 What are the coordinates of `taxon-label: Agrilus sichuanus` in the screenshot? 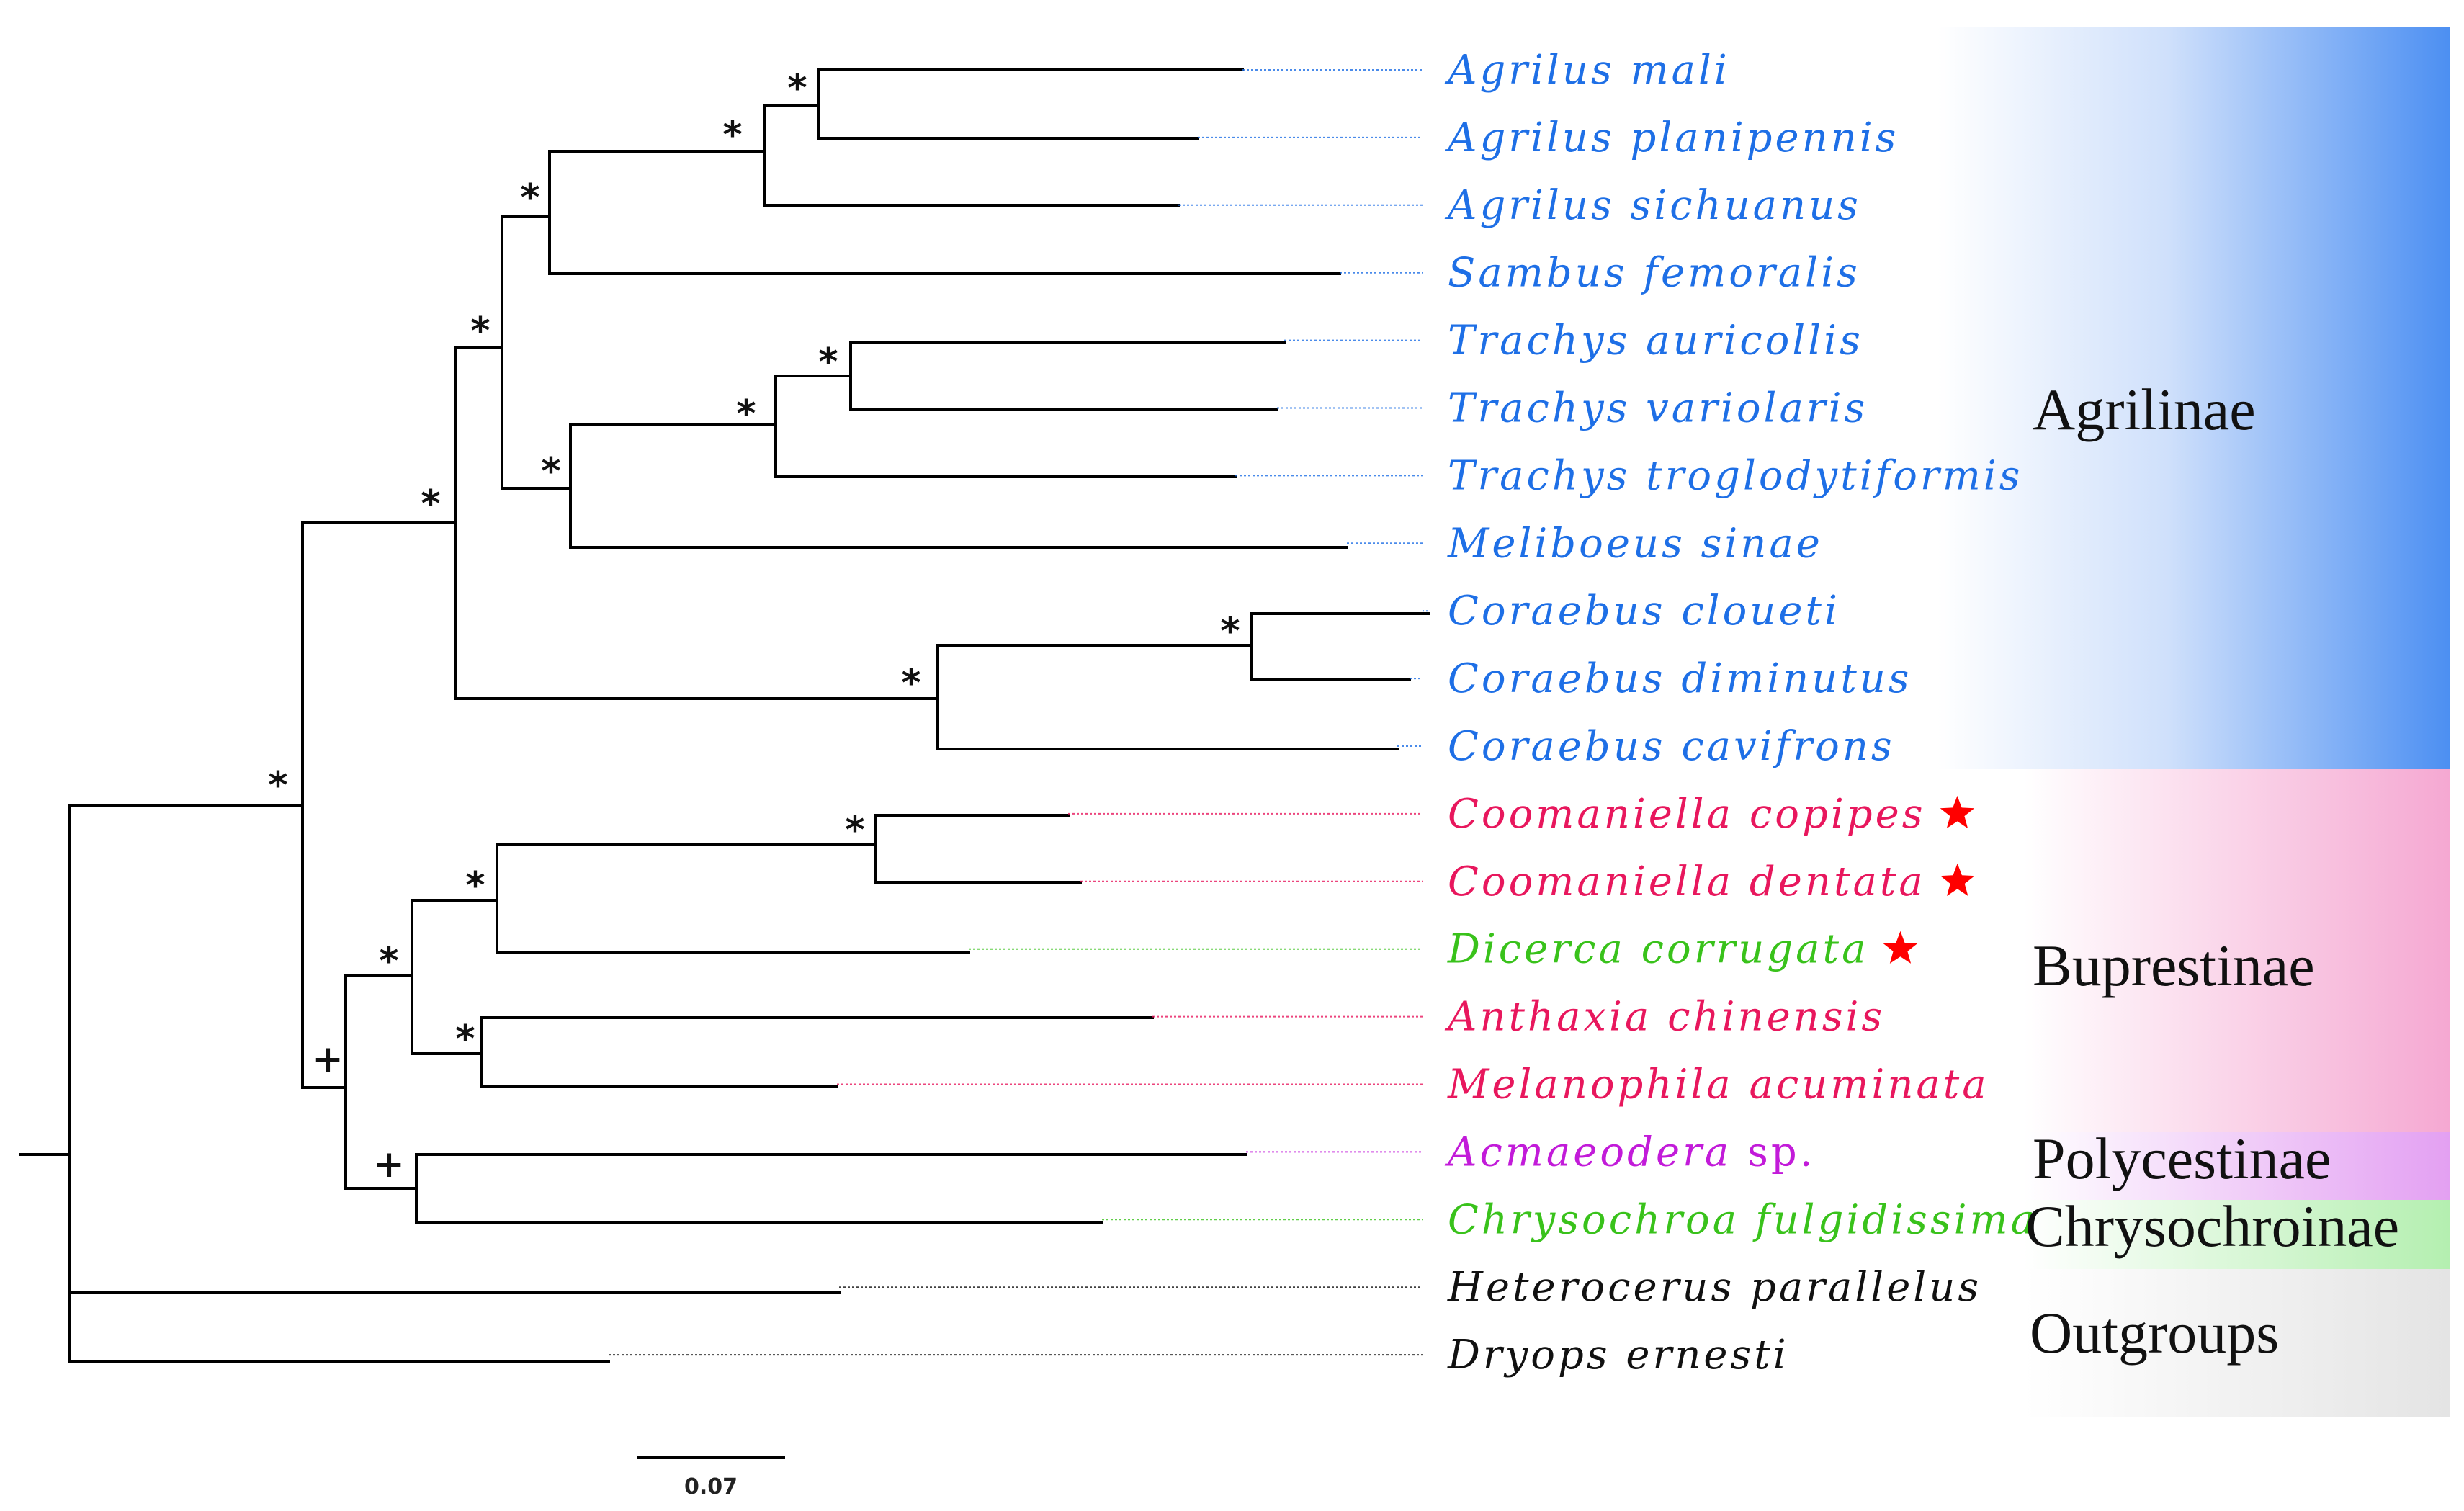 It's located at (1653, 205).